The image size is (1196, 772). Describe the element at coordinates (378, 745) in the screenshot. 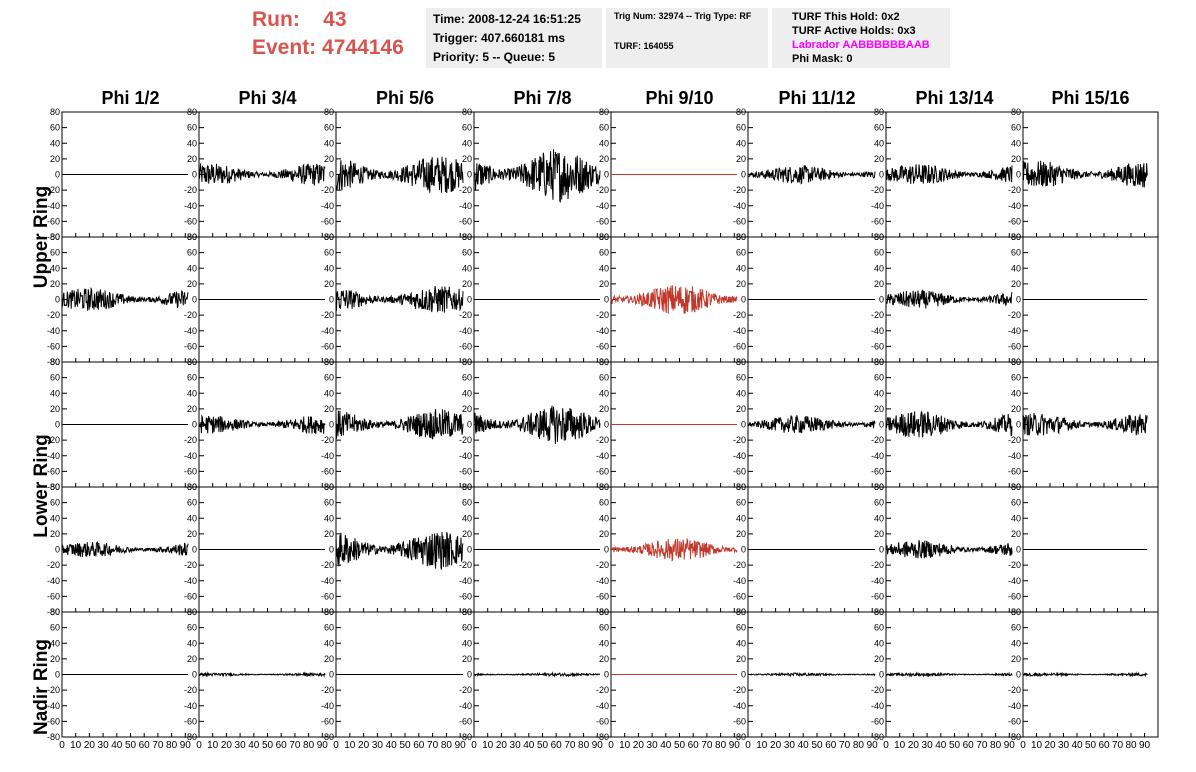

I see `x-tick-label: 30` at that location.